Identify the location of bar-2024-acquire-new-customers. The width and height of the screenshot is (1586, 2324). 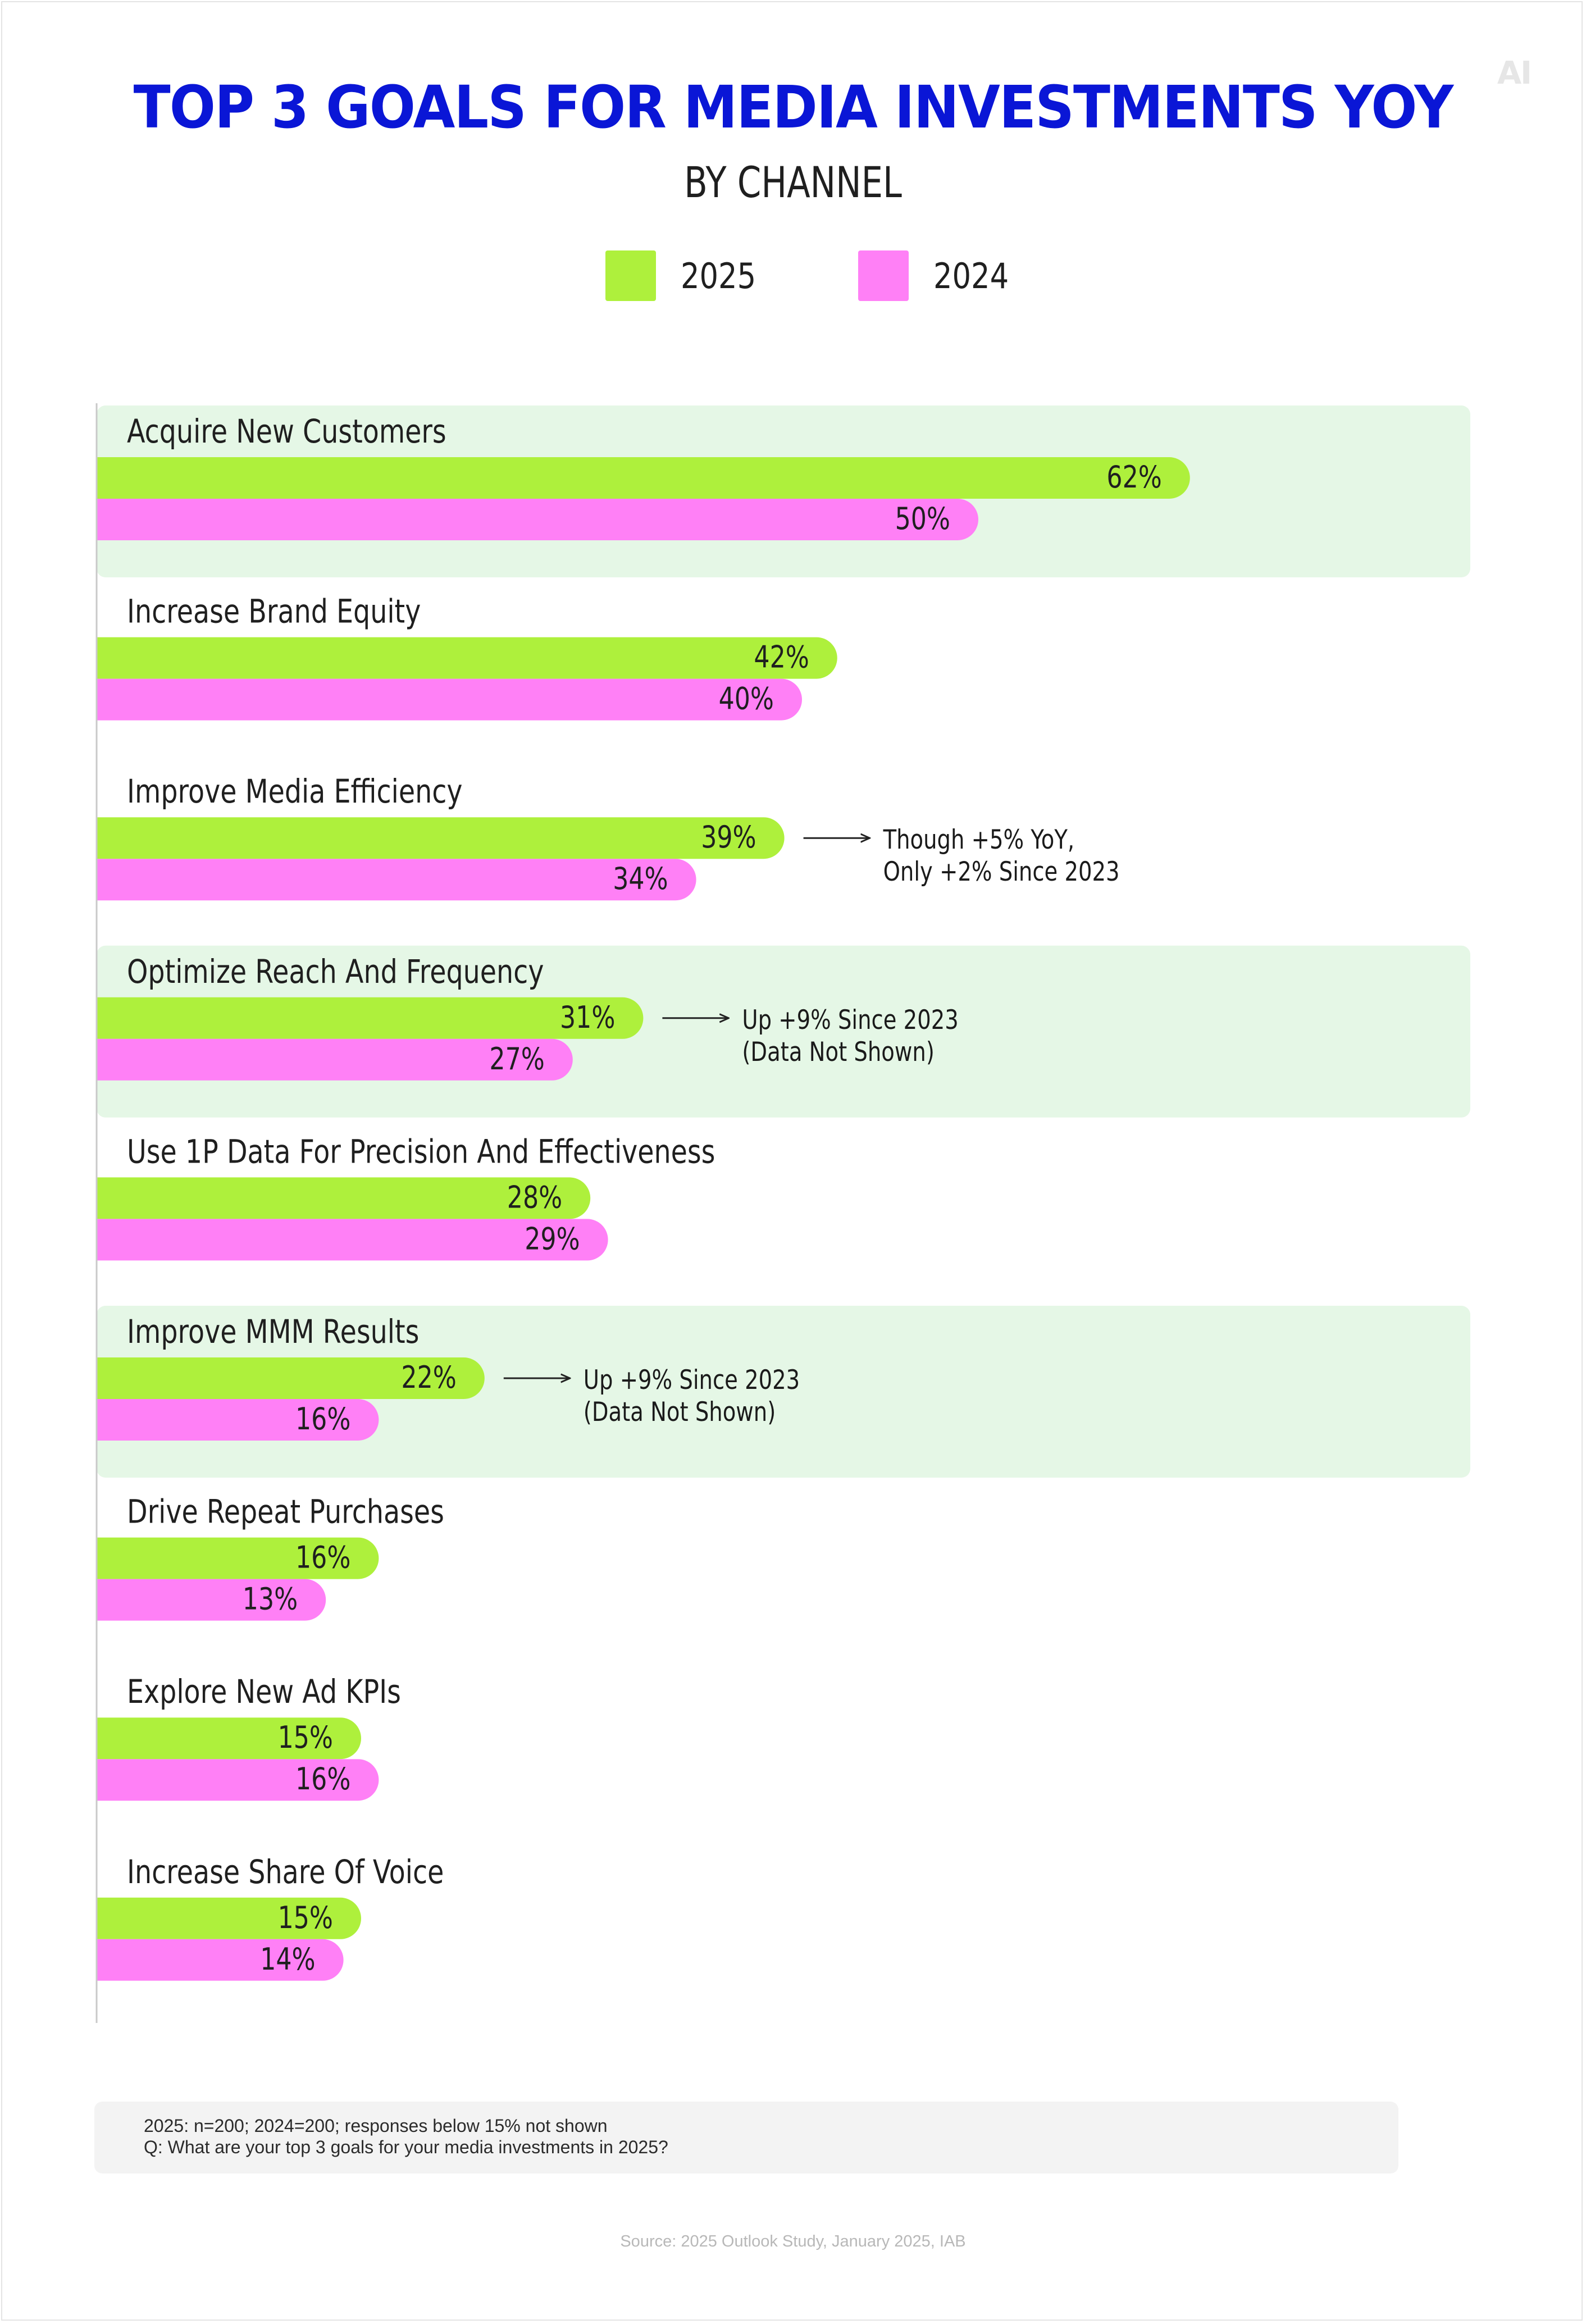
(537, 519).